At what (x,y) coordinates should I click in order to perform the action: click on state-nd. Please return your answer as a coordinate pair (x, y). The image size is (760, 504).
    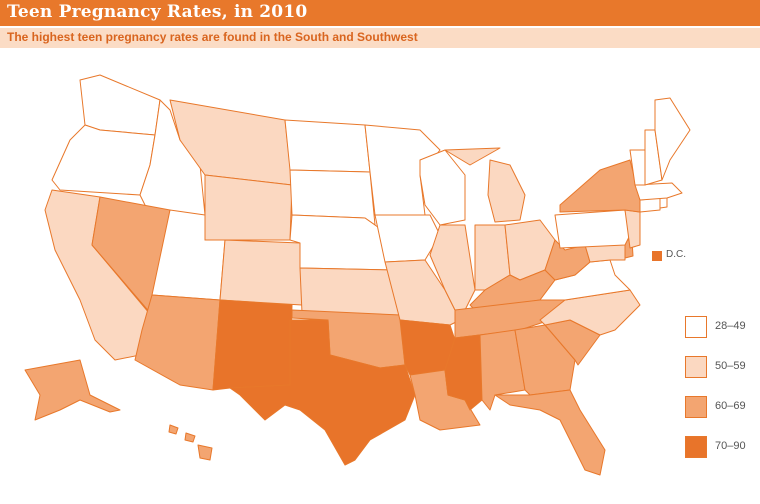
    Looking at the image, I should click on (327, 146).